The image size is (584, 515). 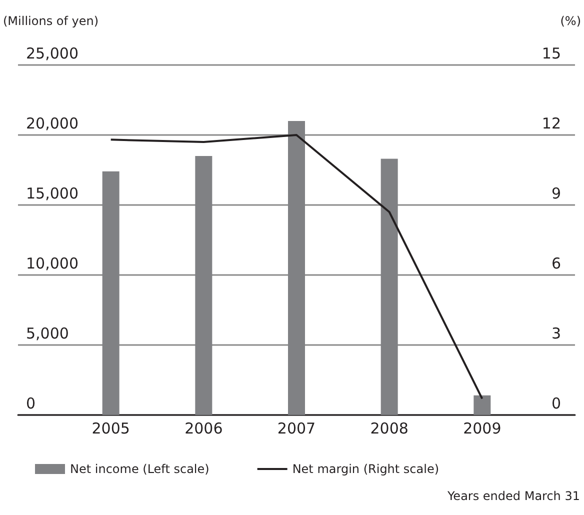 I want to click on x-tick-label: 2009, so click(x=482, y=429).